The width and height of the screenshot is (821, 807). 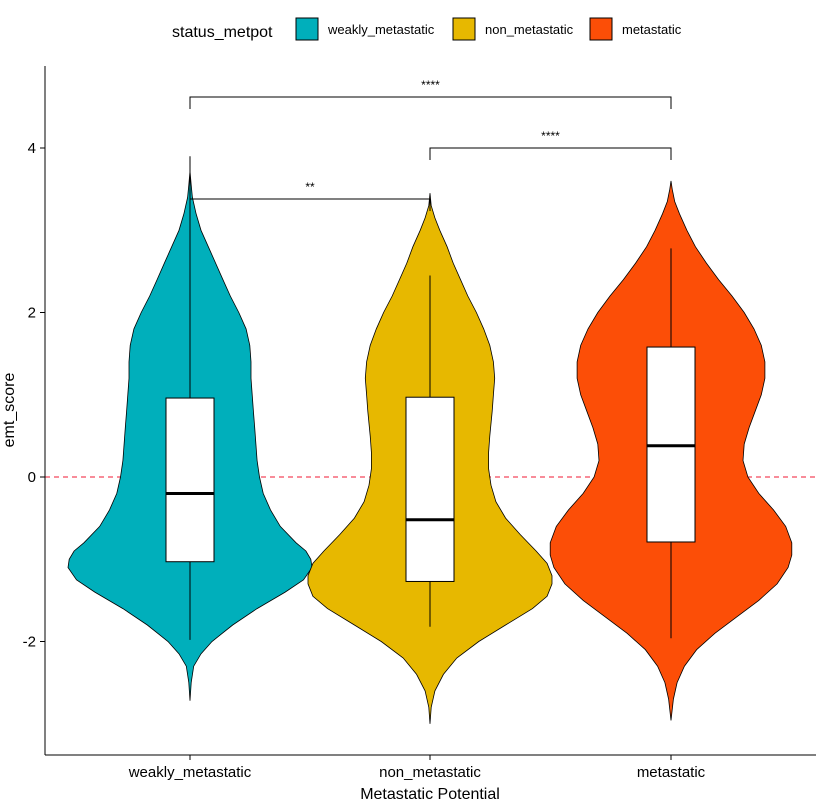 I want to click on legend-swatch-metastatic, so click(x=601, y=29).